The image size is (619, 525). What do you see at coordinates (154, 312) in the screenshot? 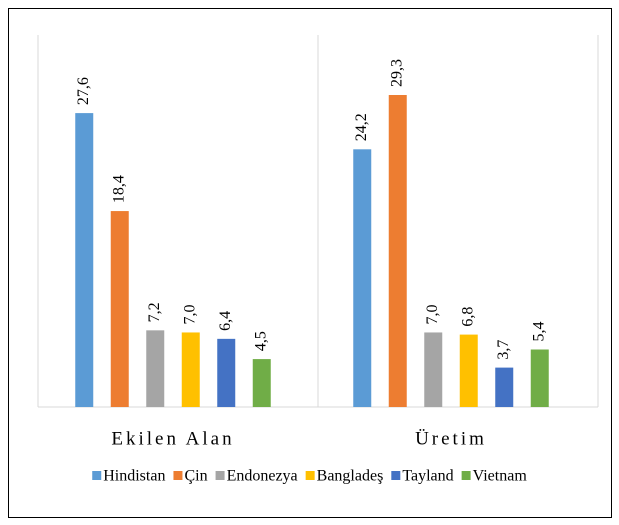
I see `data-label: 7,2` at bounding box center [154, 312].